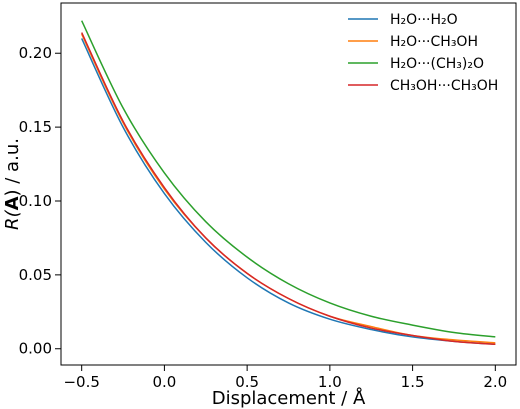  I want to click on x-tick-label: 2.0, so click(495, 382).